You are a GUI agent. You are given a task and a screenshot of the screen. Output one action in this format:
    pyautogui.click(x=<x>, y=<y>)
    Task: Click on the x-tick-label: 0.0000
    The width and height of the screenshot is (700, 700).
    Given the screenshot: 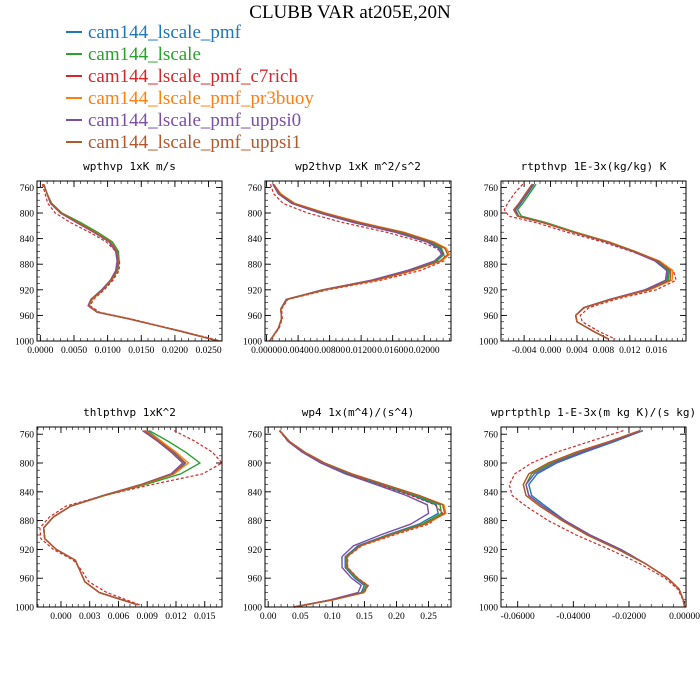 What is the action you would take?
    pyautogui.click(x=40, y=351)
    